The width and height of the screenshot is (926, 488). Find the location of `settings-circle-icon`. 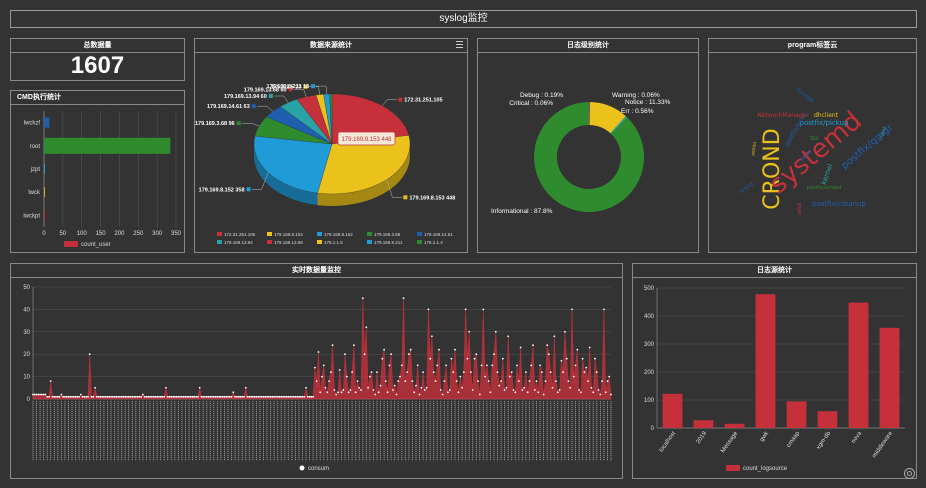

settings-circle-icon is located at coordinates (909, 473).